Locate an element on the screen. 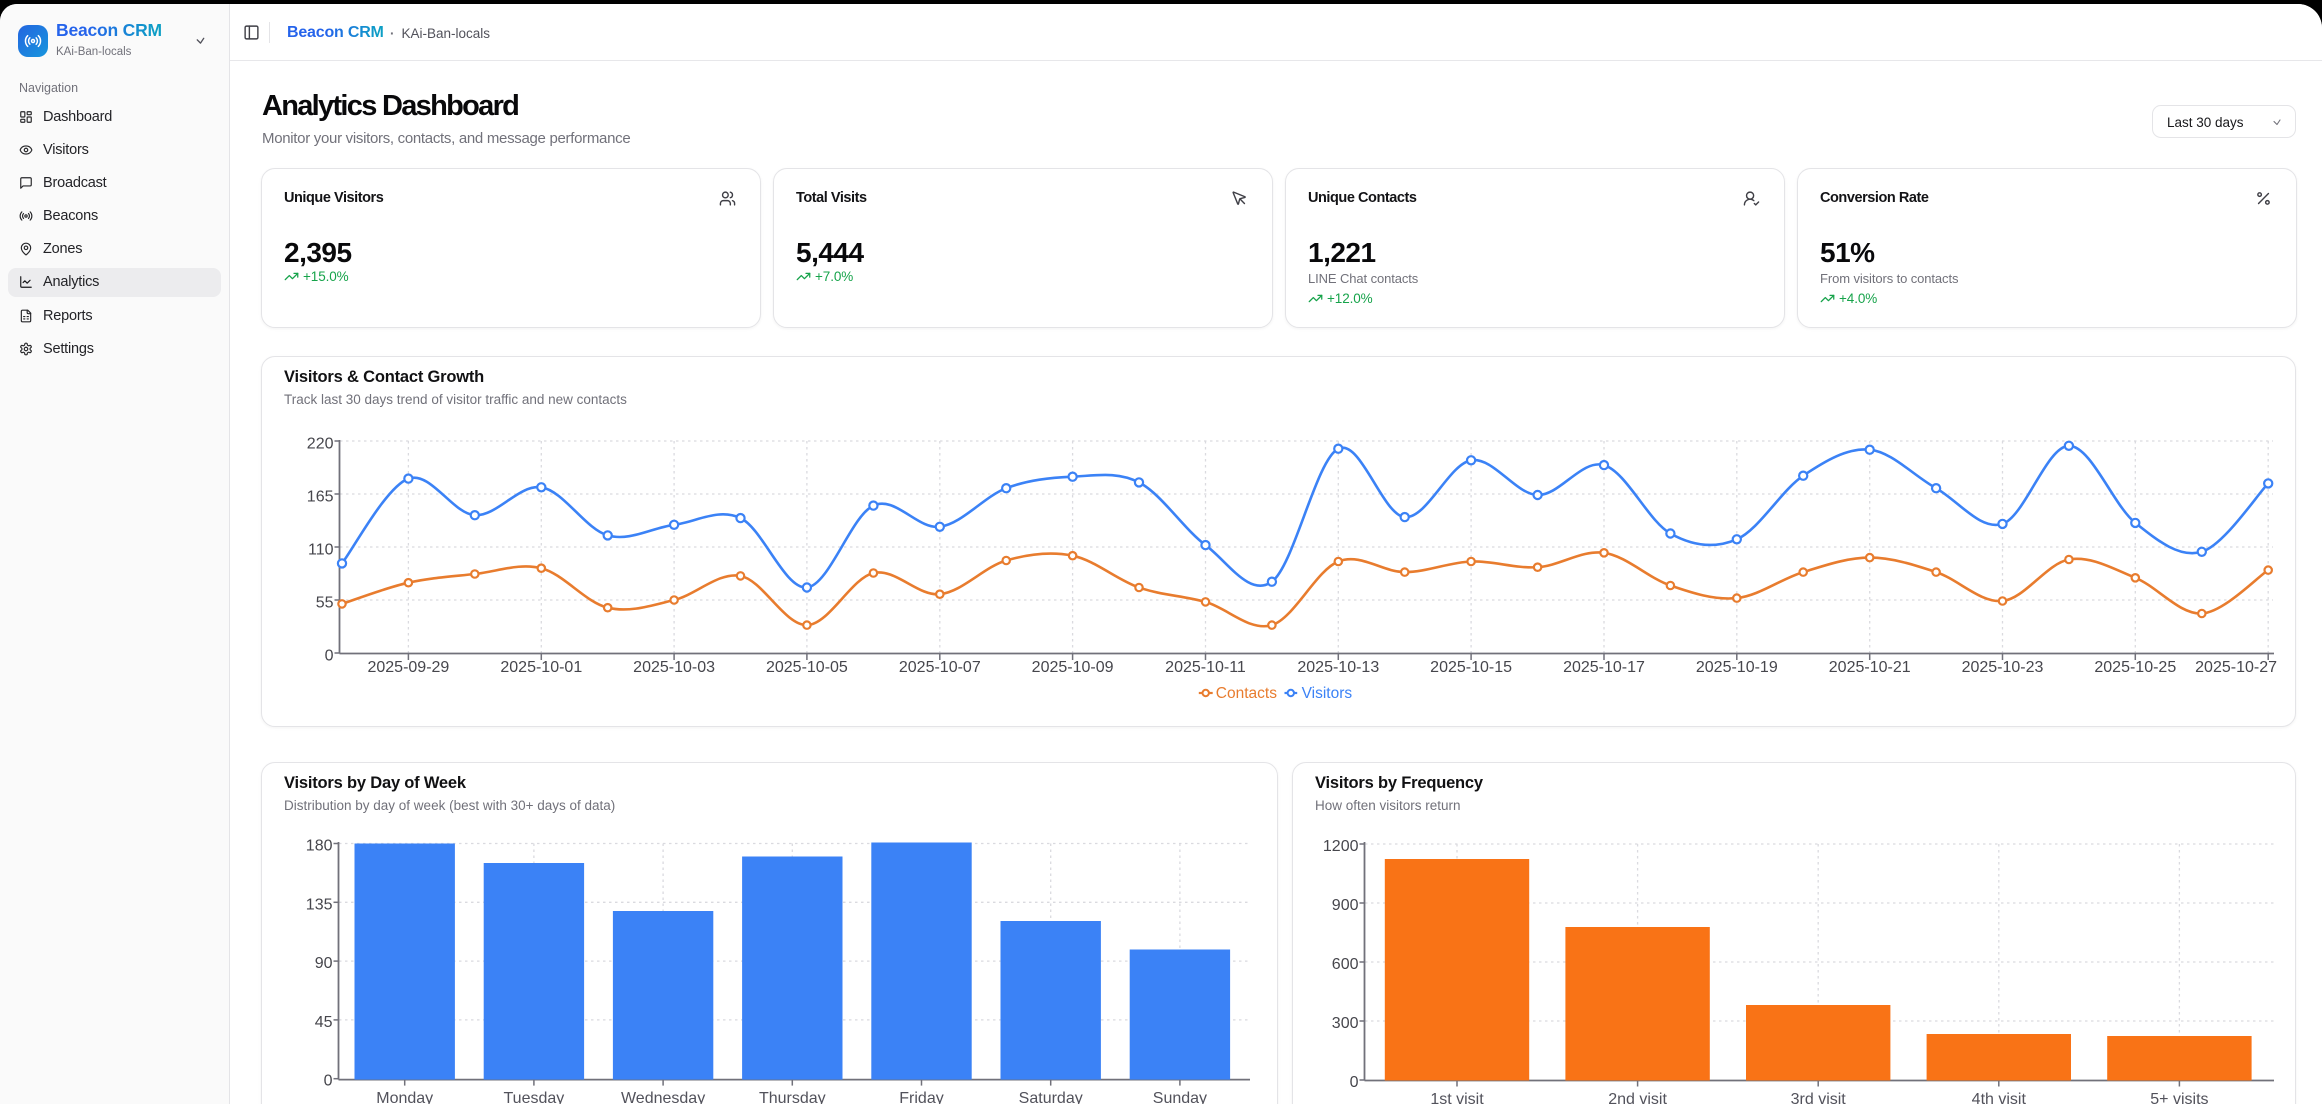 The image size is (2322, 1104). svg-text: 900 is located at coordinates (1345, 905).